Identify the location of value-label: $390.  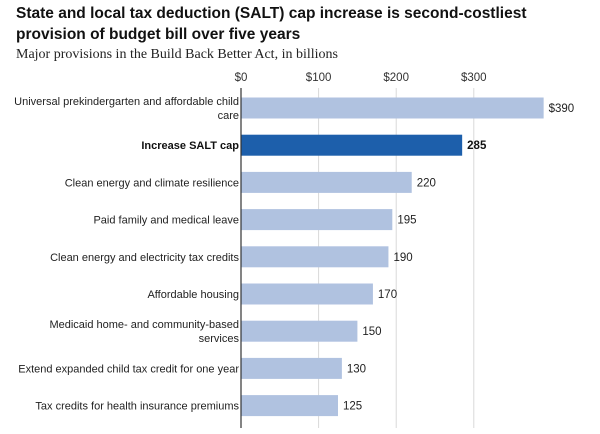
(562, 109).